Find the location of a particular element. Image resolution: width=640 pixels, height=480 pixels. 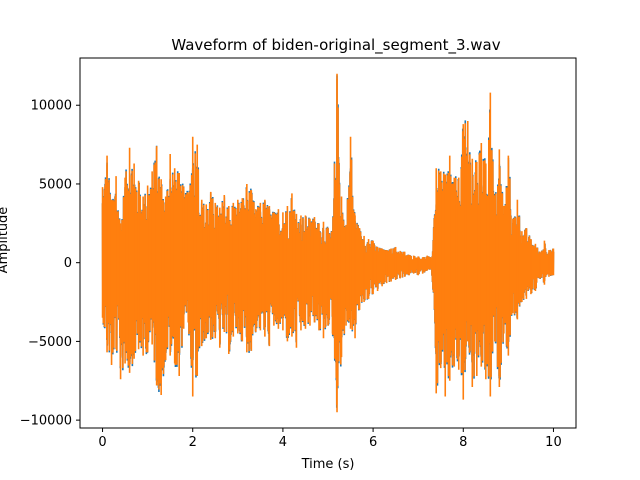

x-tick-label: 0 is located at coordinates (102, 442).